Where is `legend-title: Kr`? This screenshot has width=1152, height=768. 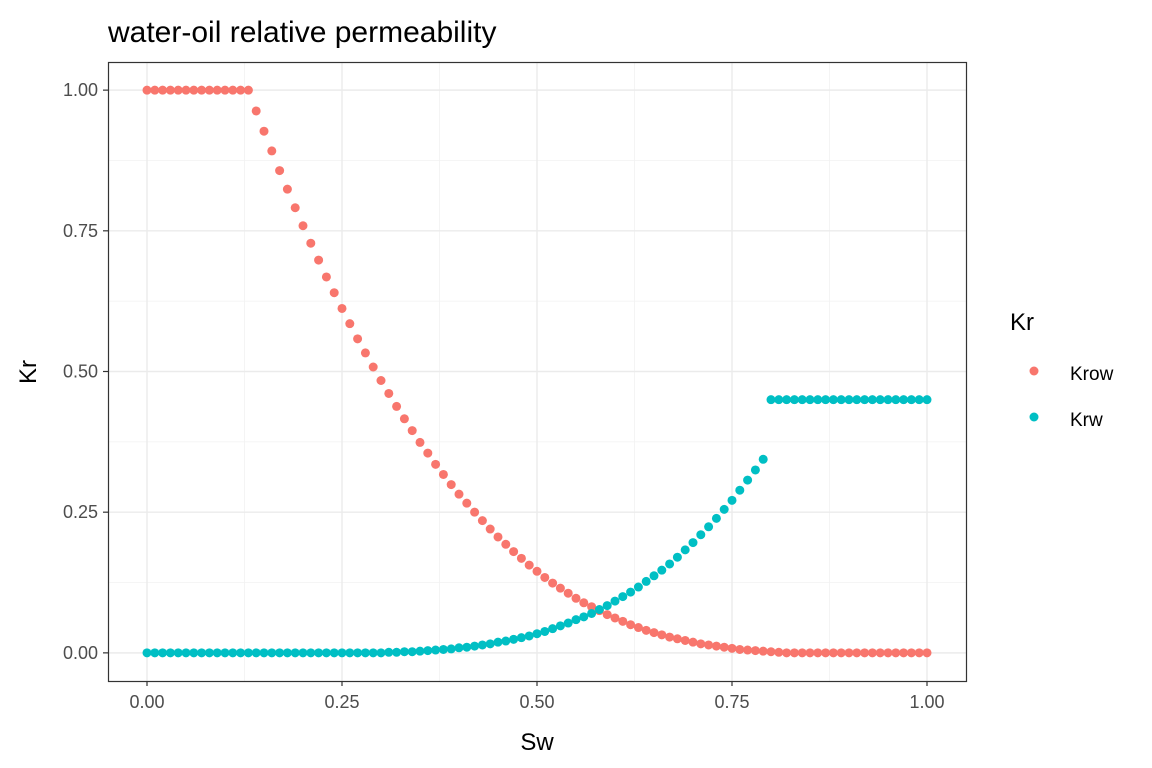 legend-title: Kr is located at coordinates (1022, 322).